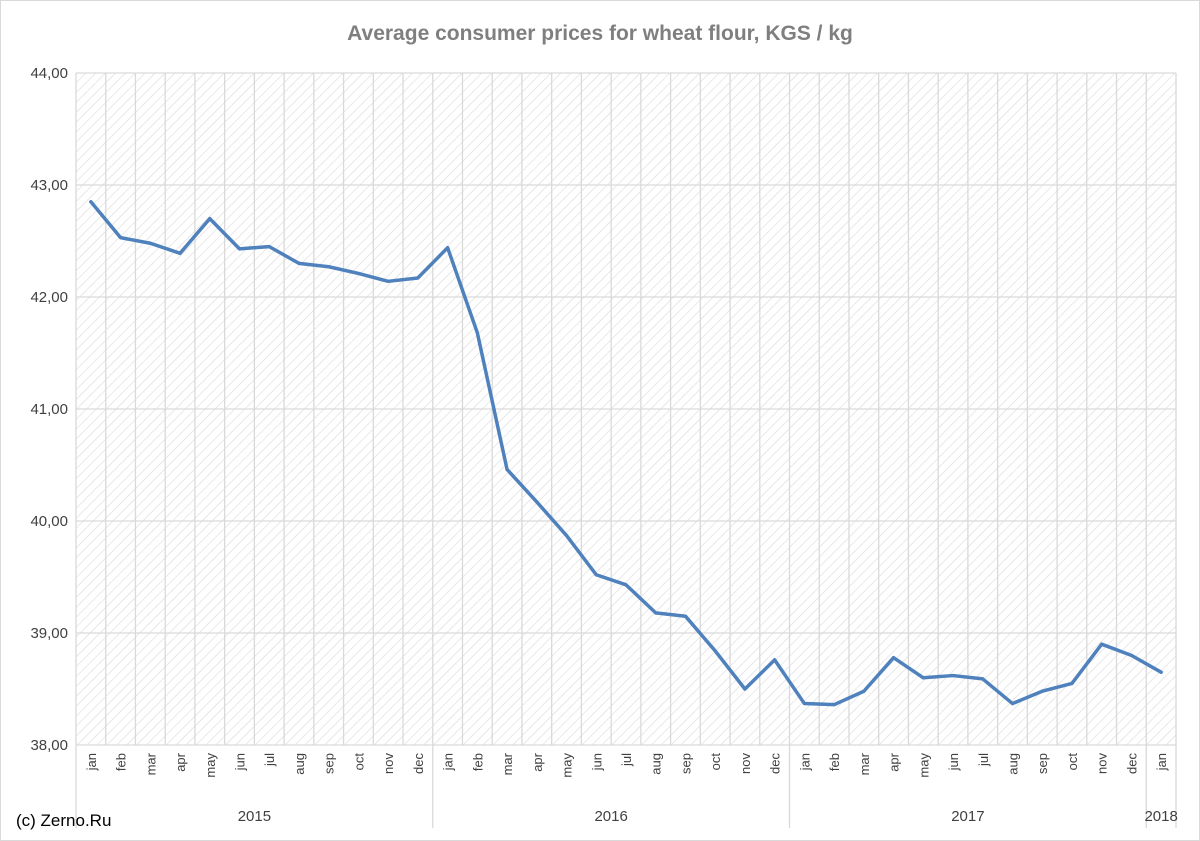  I want to click on y-tick-label: 40,00, so click(49, 521).